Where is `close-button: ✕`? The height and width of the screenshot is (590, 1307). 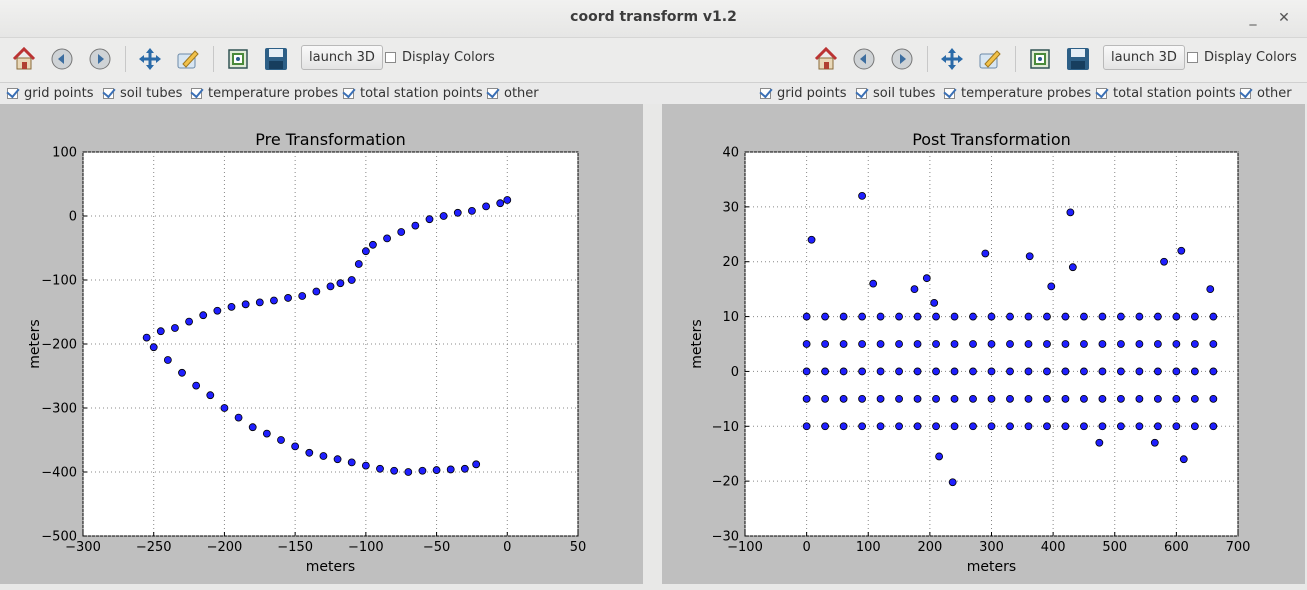 close-button: ✕ is located at coordinates (1284, 18).